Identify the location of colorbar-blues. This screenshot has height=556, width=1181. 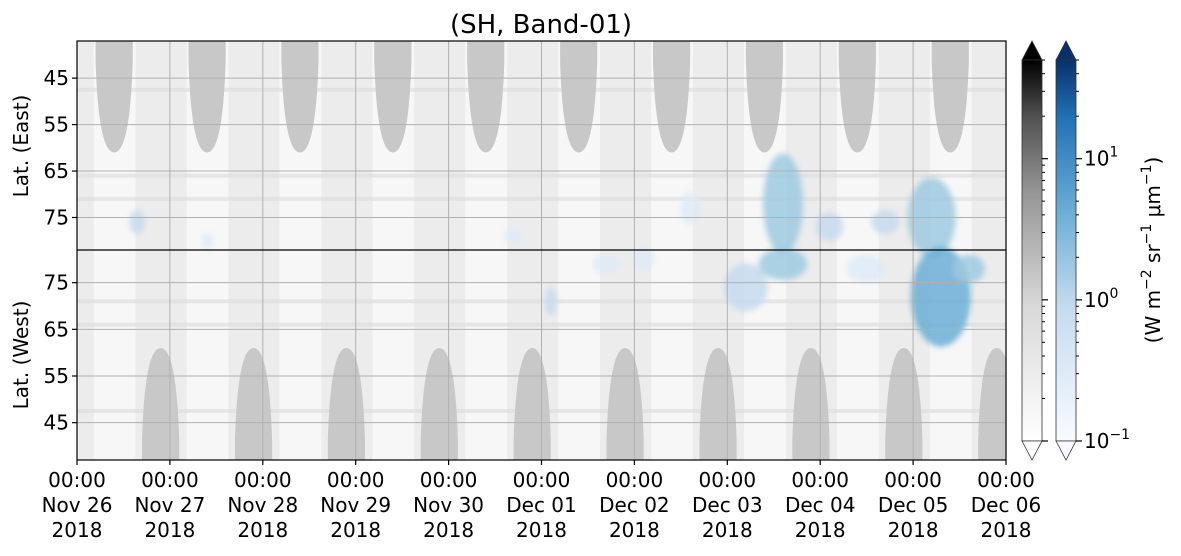
(1066, 250).